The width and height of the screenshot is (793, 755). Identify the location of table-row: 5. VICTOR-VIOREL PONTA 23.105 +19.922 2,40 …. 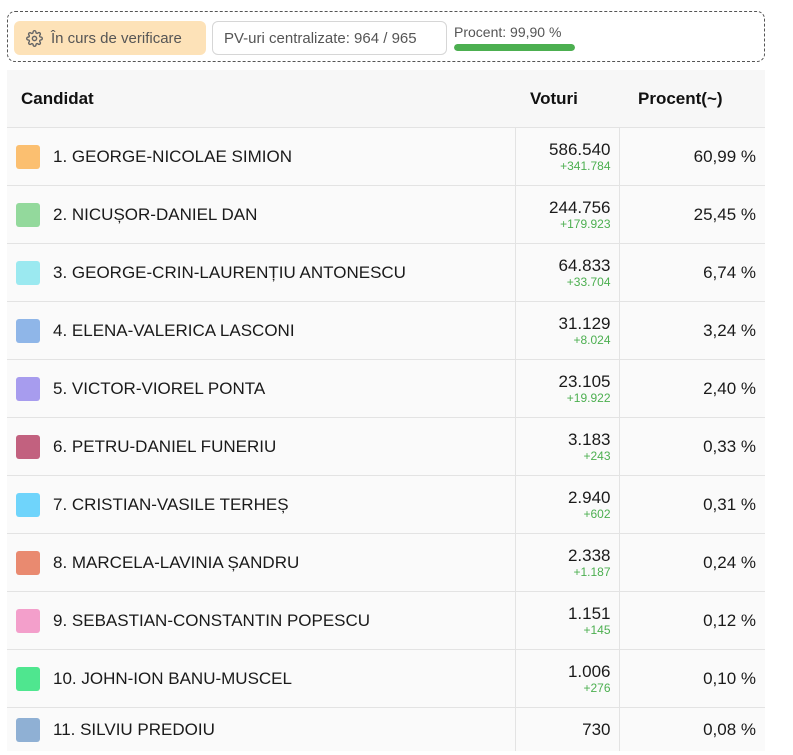
(386, 388).